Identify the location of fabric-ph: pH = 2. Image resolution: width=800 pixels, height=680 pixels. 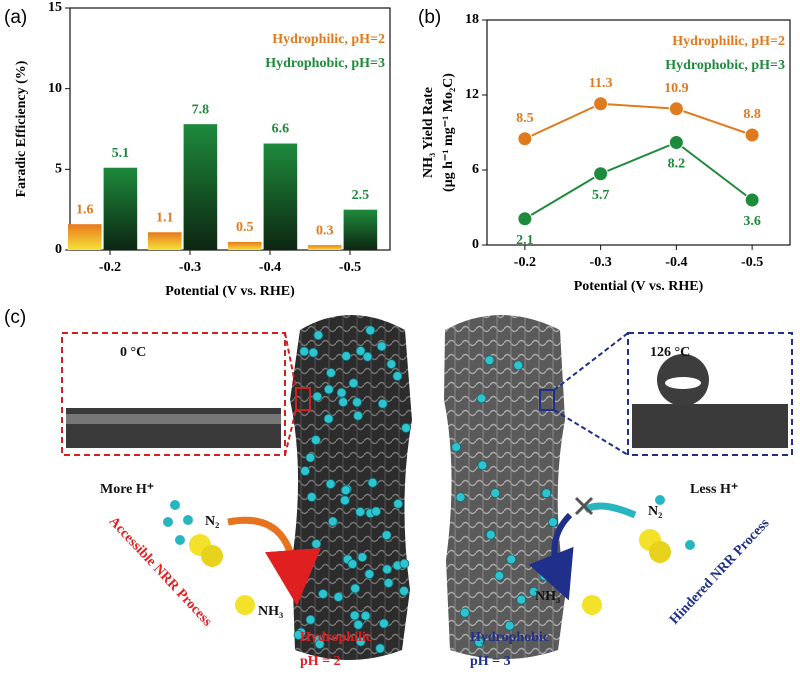
(320, 661).